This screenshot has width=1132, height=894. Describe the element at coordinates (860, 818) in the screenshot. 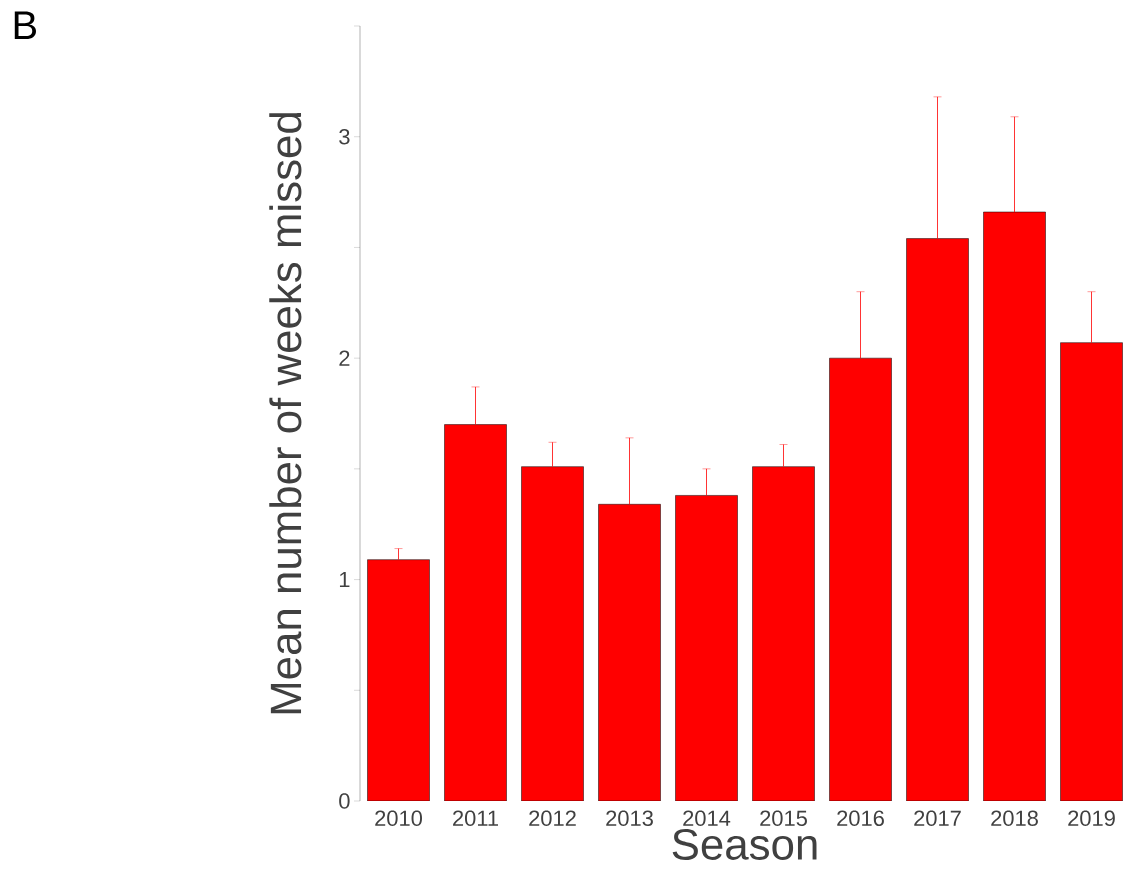

I see `x-tick-label: 2016` at that location.